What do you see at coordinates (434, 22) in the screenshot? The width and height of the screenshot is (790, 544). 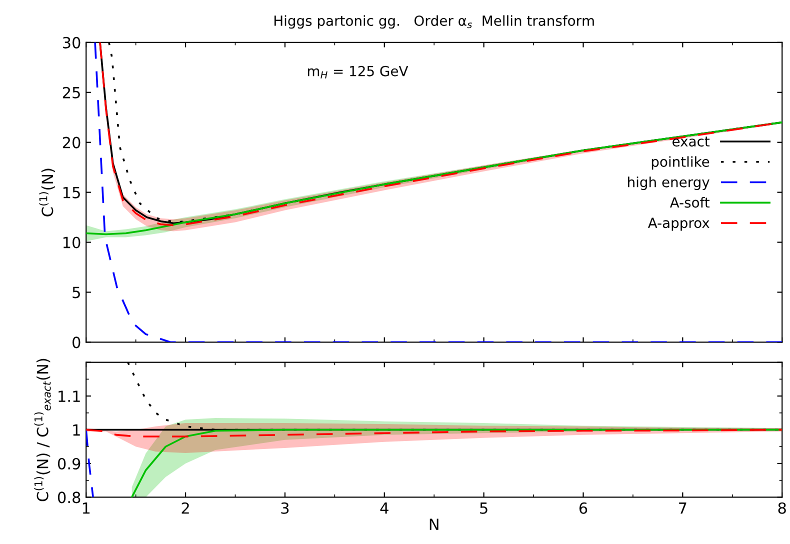 I see `chart-title: Higgs partonic gg. Order α$_{s}$ Mellin transform` at bounding box center [434, 22].